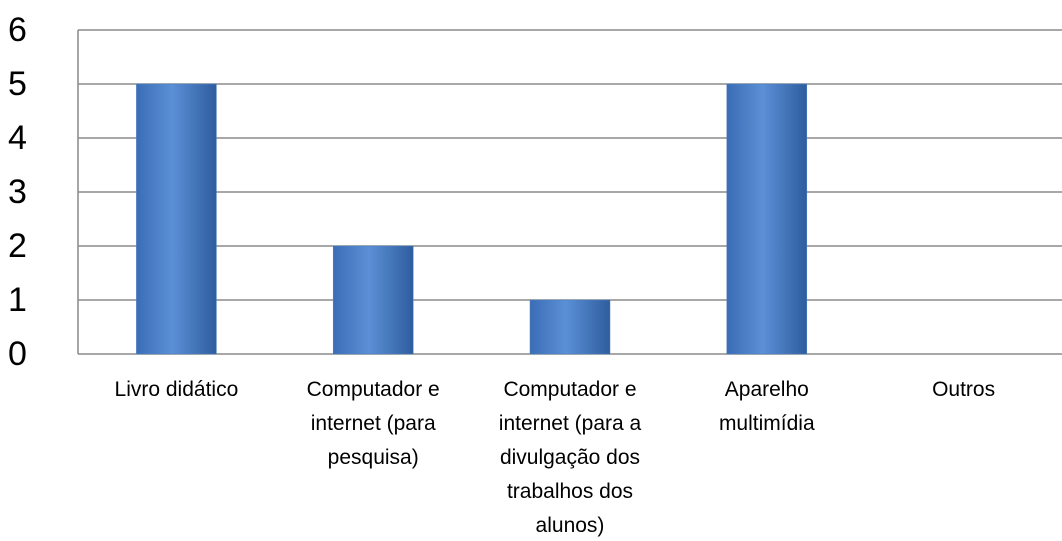  What do you see at coordinates (17, 246) in the screenshot?
I see `y-tick-label: 2` at bounding box center [17, 246].